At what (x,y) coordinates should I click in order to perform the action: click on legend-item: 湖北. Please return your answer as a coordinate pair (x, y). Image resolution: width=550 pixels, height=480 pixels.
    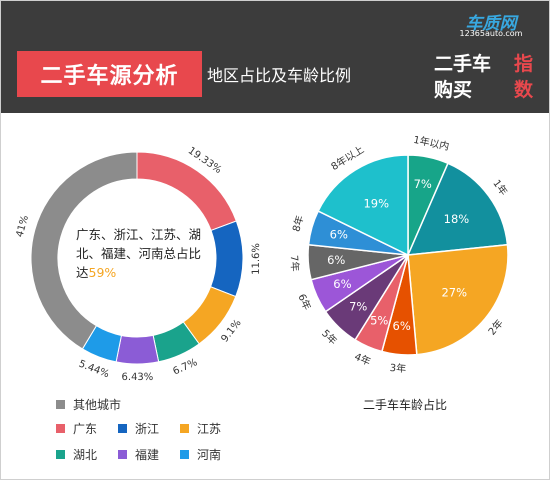
    Looking at the image, I should click on (76, 454).